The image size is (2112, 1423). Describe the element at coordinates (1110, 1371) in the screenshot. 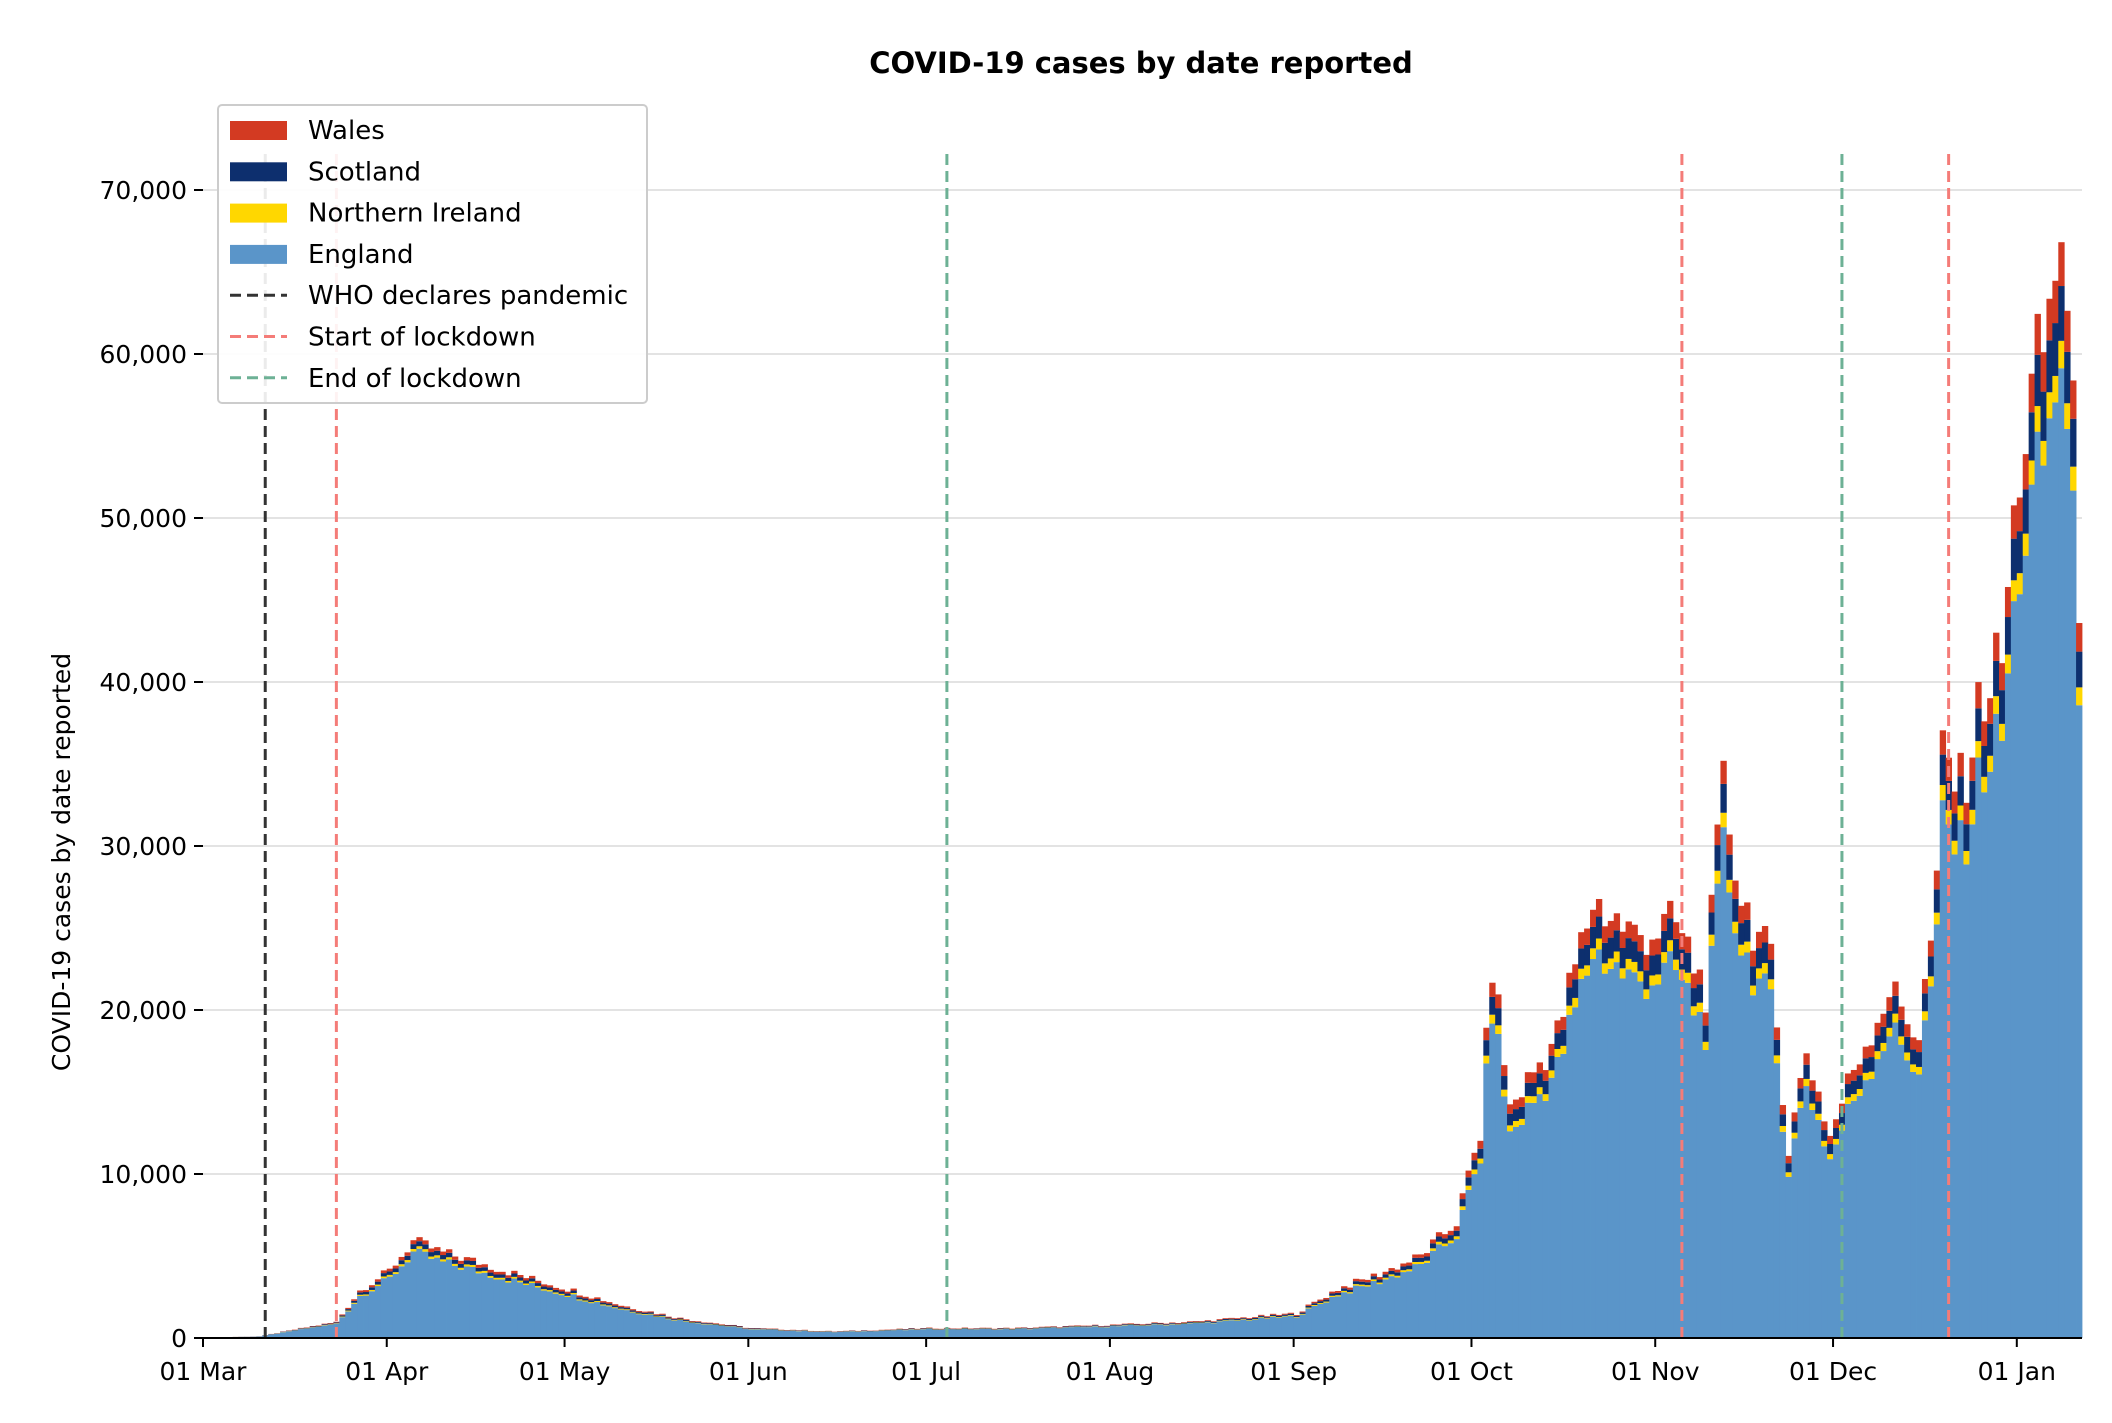

I see `x-tick-label: 01 Aug` at that location.